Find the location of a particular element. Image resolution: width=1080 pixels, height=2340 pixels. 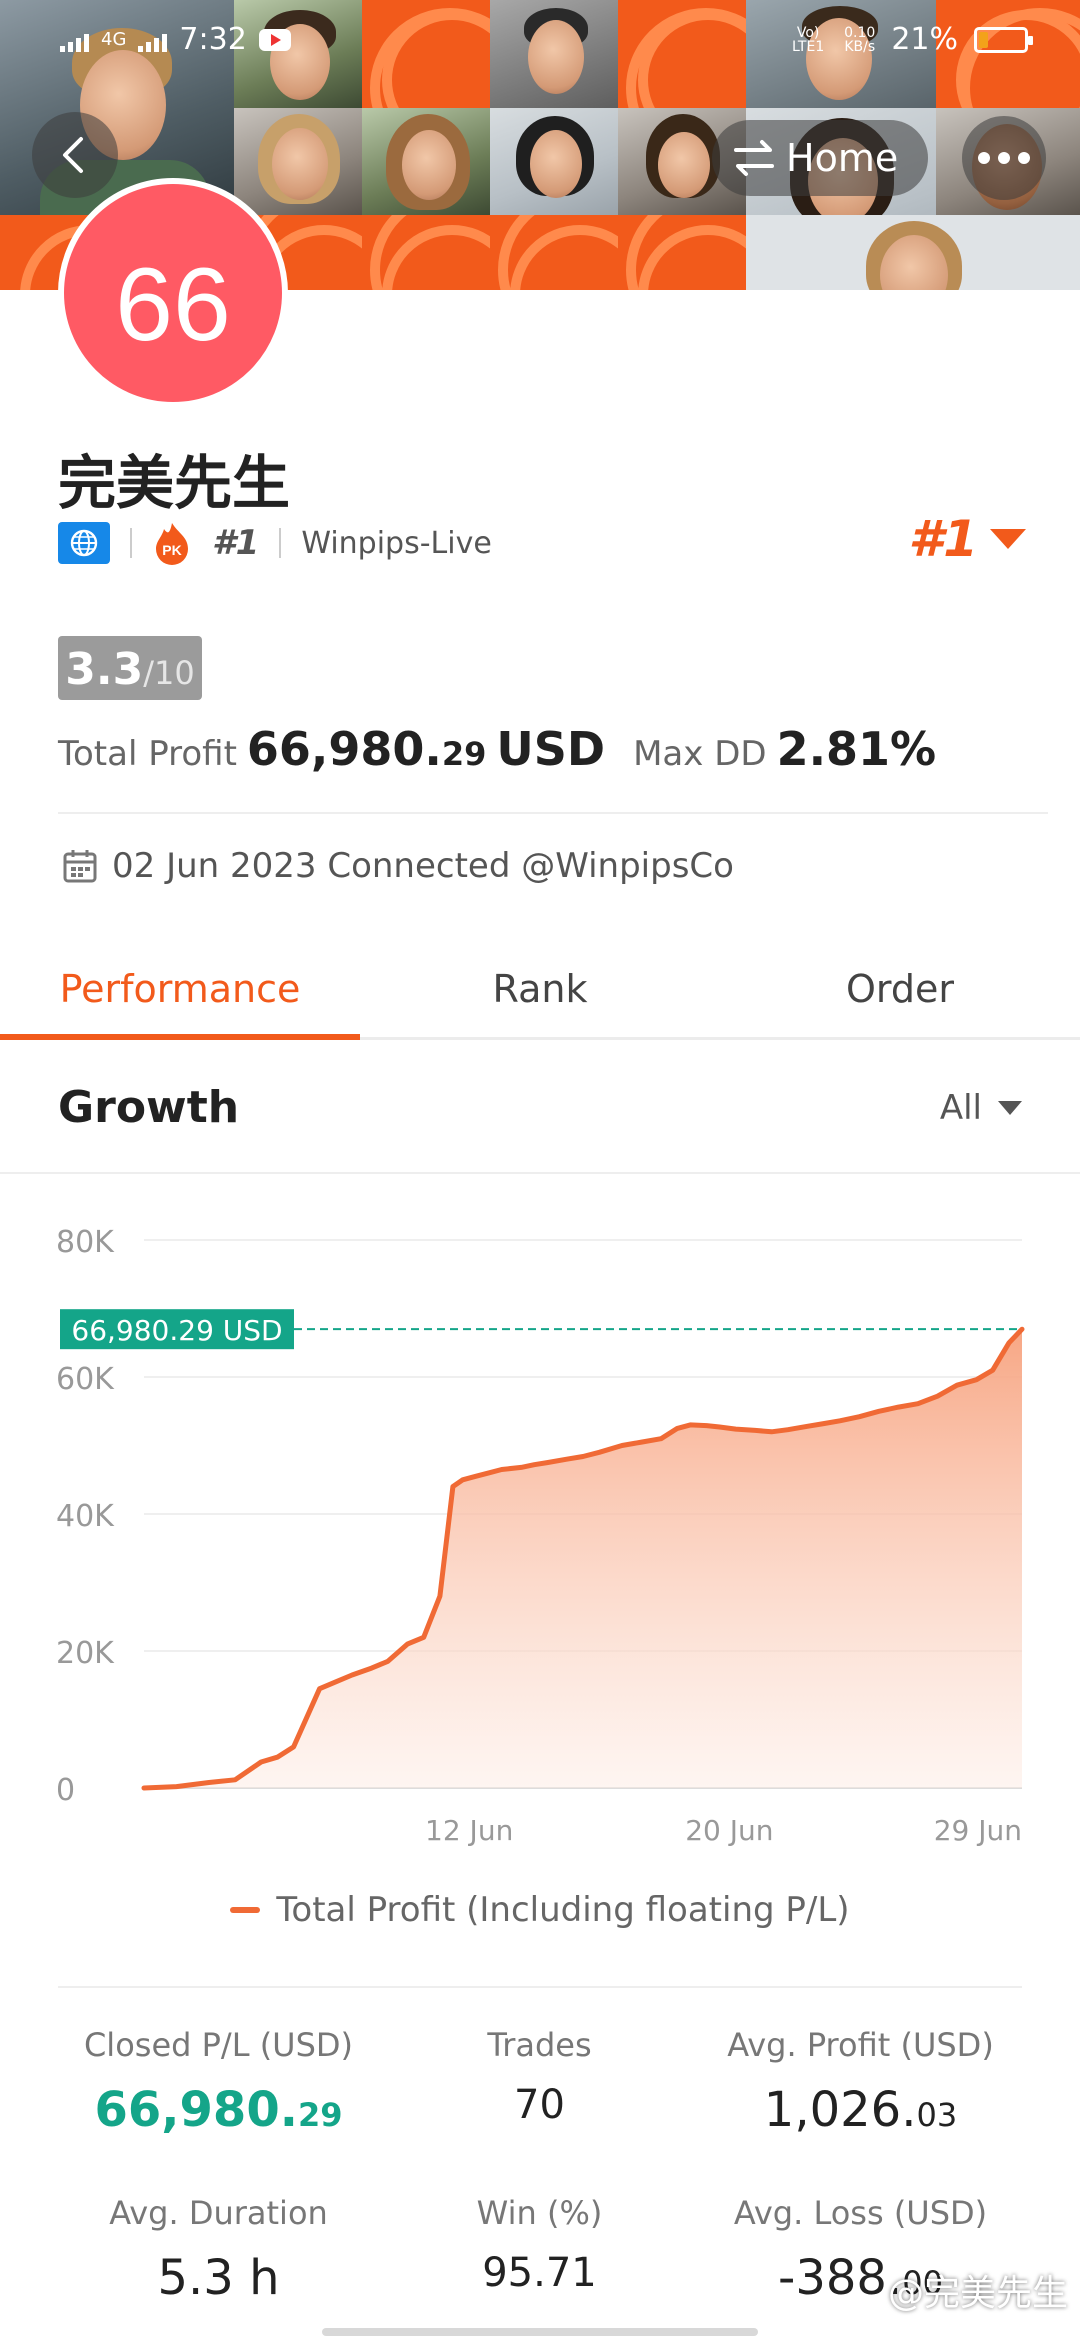

stat-label: Trades is located at coordinates (539, 2045).